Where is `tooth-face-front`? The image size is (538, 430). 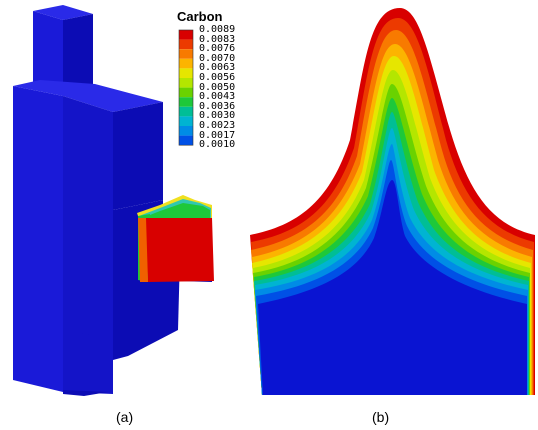
tooth-face-front is located at coordinates (179, 250).